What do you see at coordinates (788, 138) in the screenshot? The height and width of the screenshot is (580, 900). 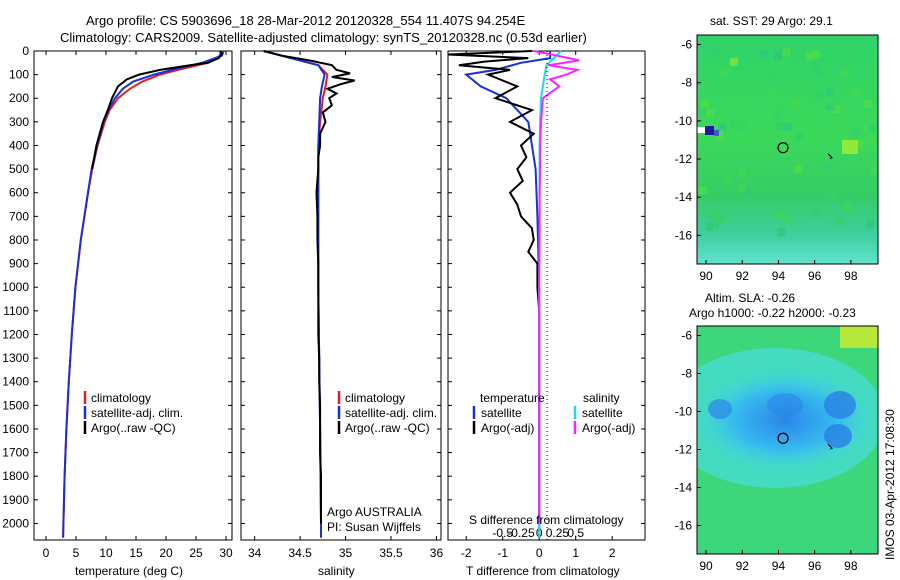 I see `sst-patches` at bounding box center [788, 138].